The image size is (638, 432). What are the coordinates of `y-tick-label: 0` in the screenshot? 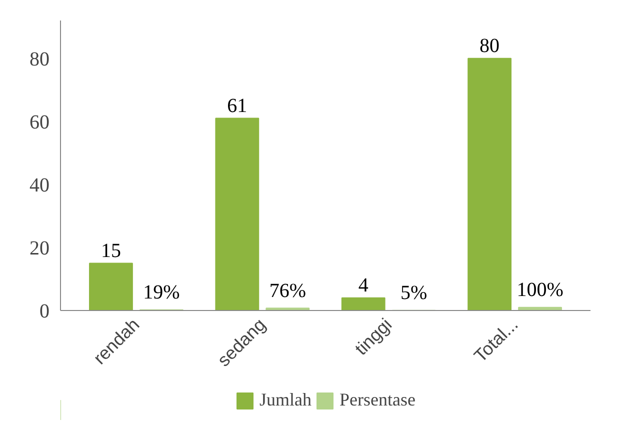 It's located at (45, 311).